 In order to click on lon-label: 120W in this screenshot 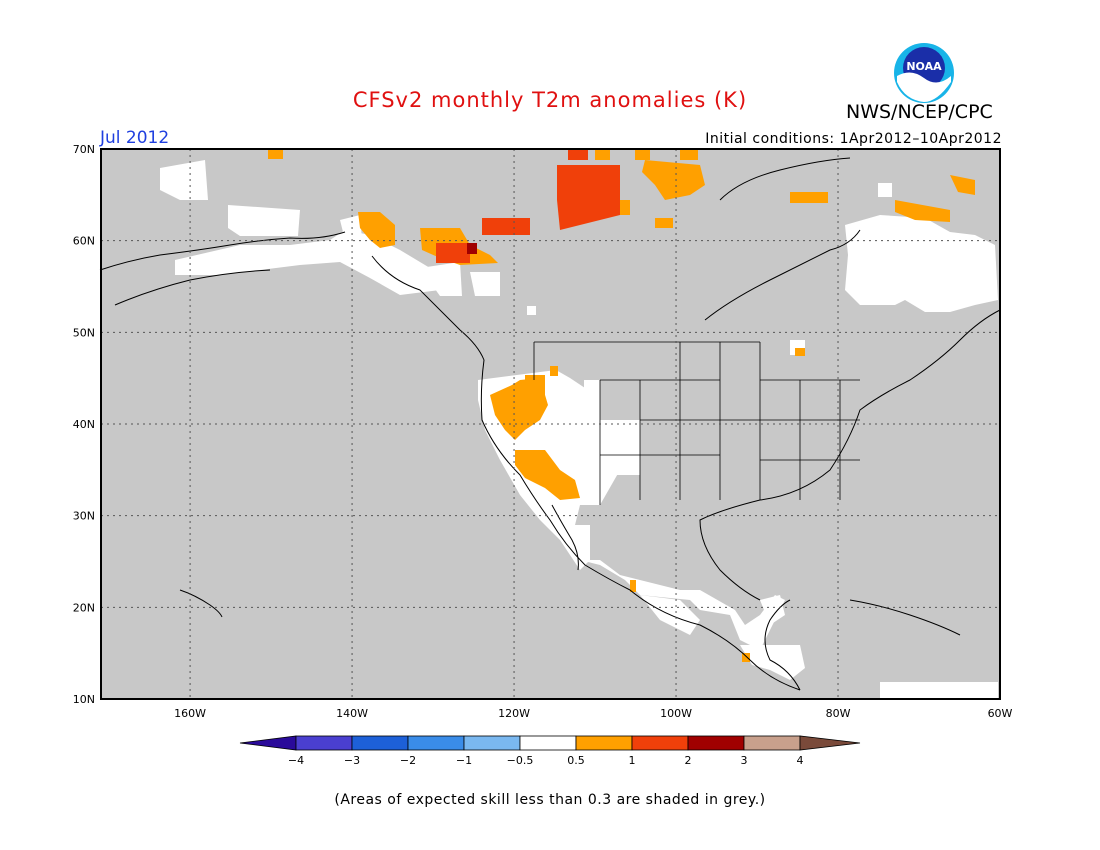, I will do `click(514, 713)`.